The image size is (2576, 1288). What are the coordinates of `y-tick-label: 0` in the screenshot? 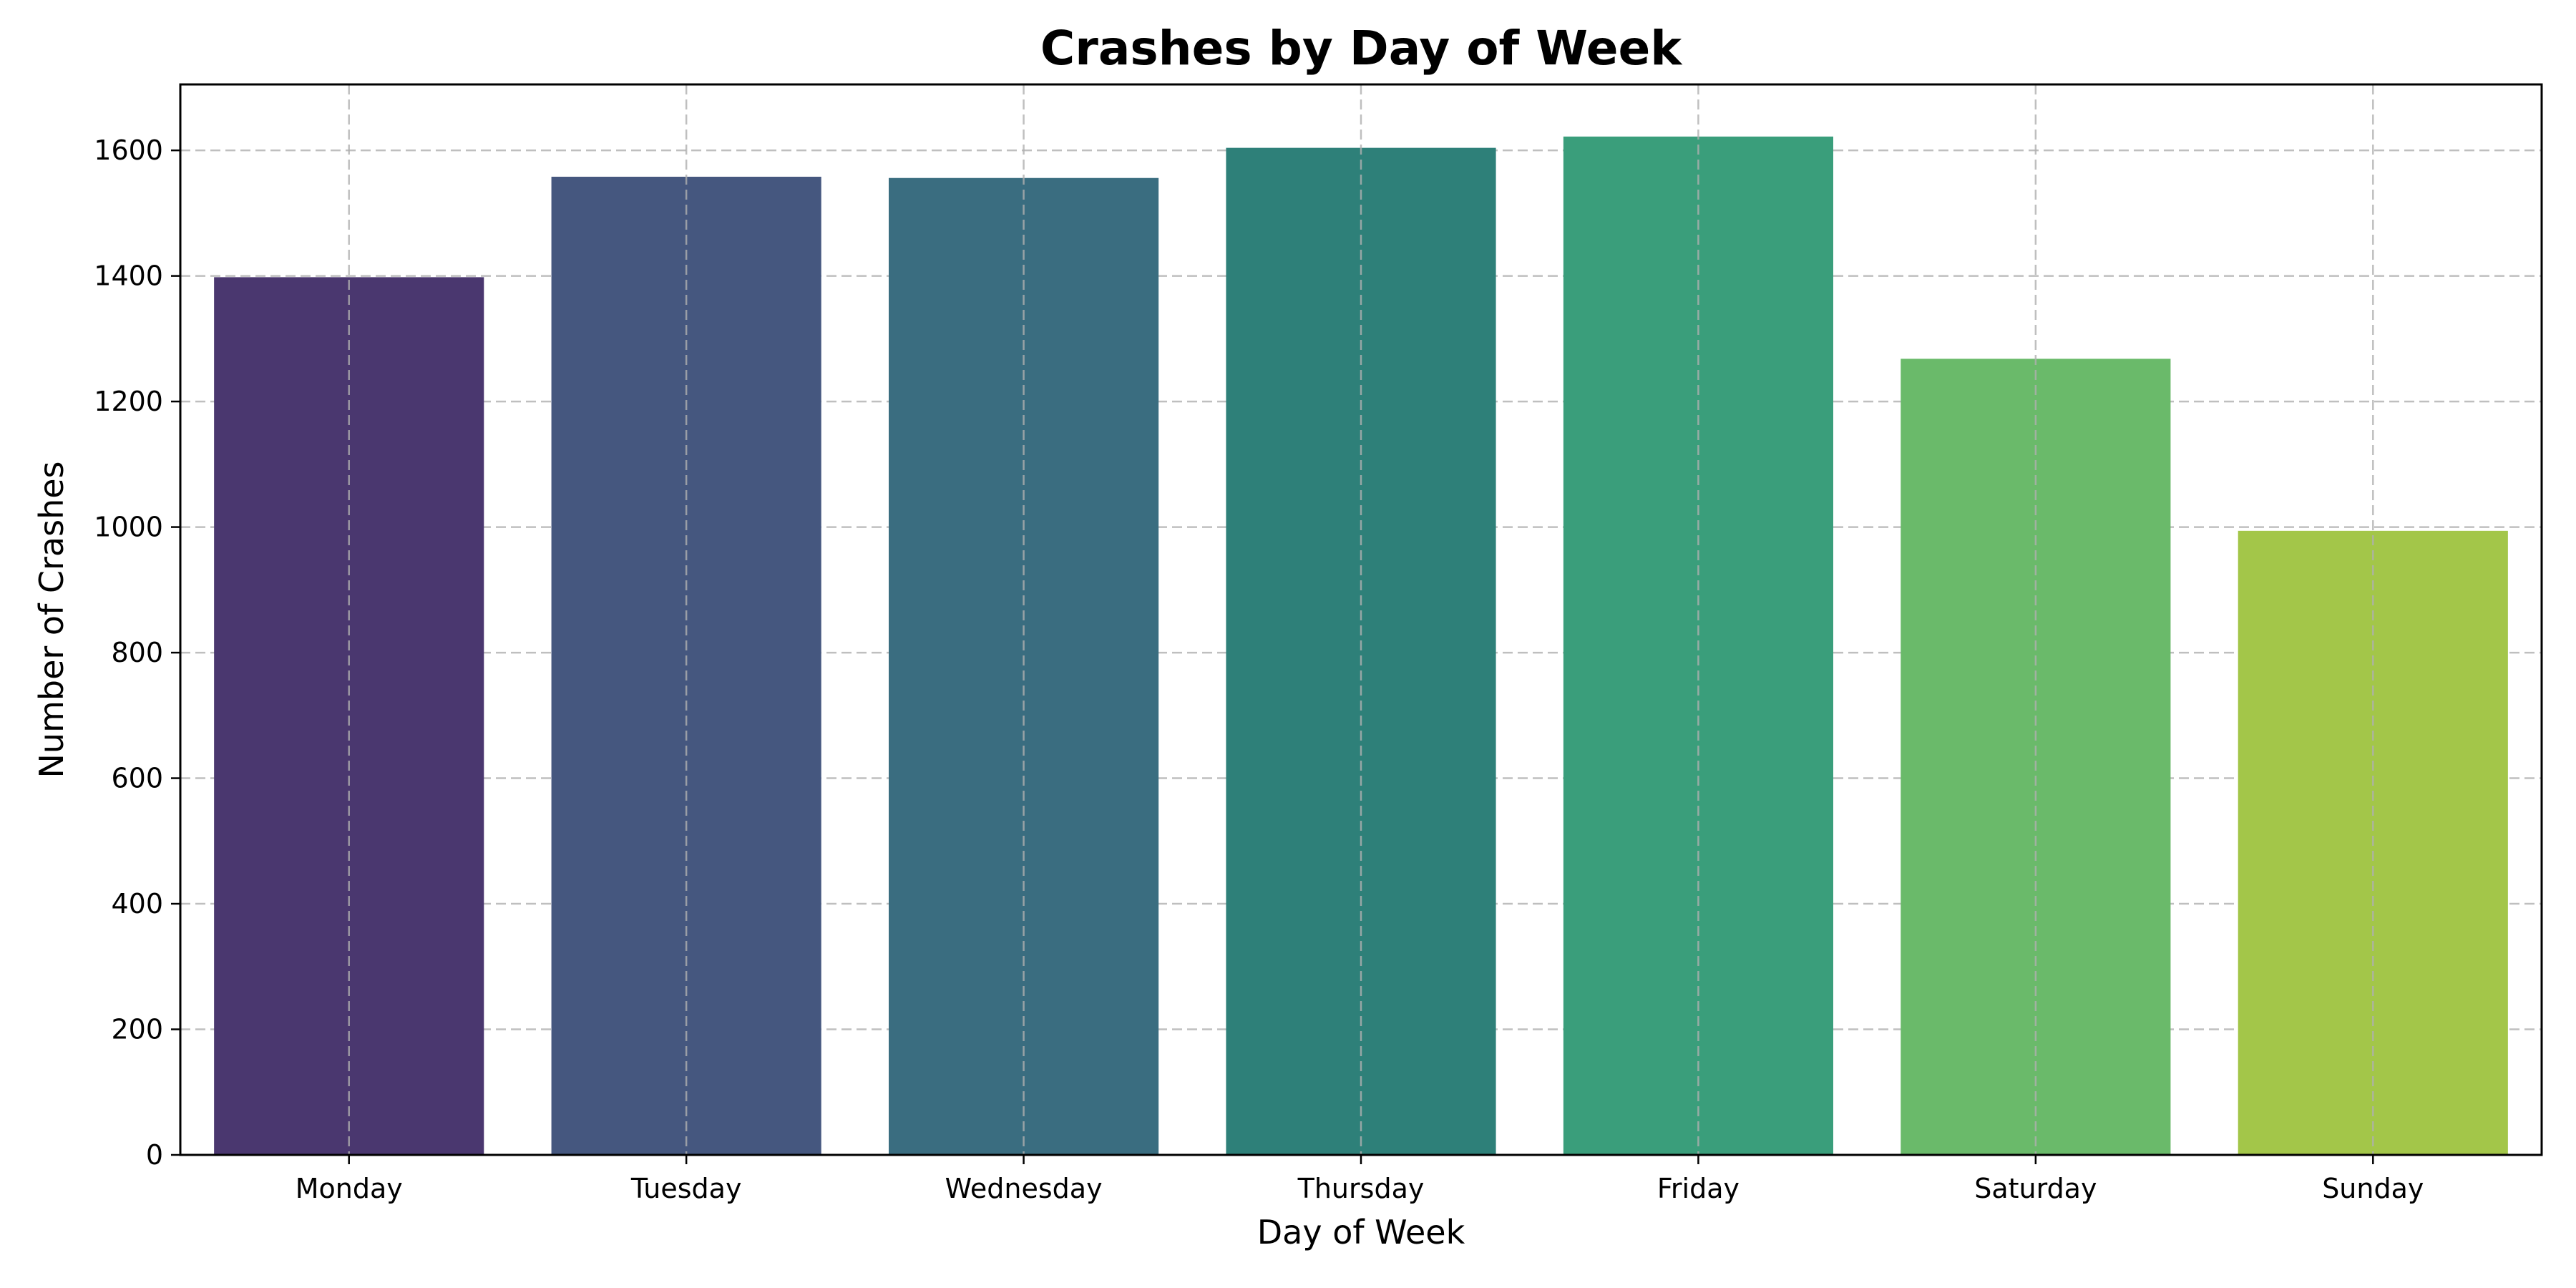 It's located at (154, 1155).